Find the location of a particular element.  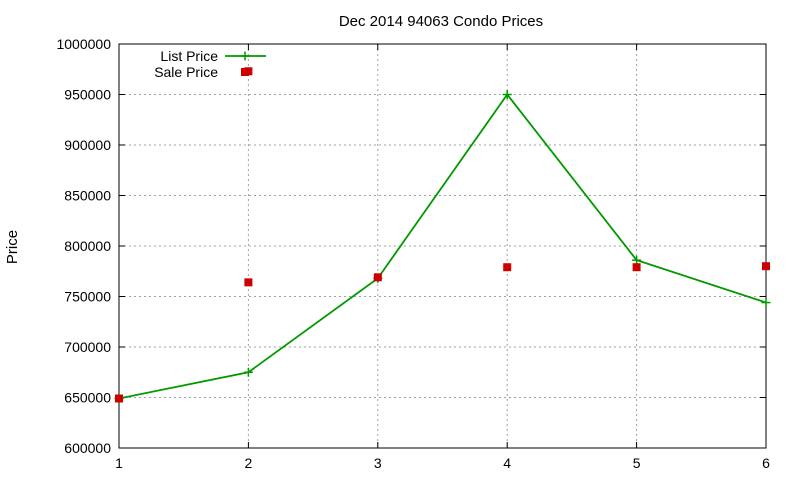

y-tick-label: 800000 is located at coordinates (87, 246).